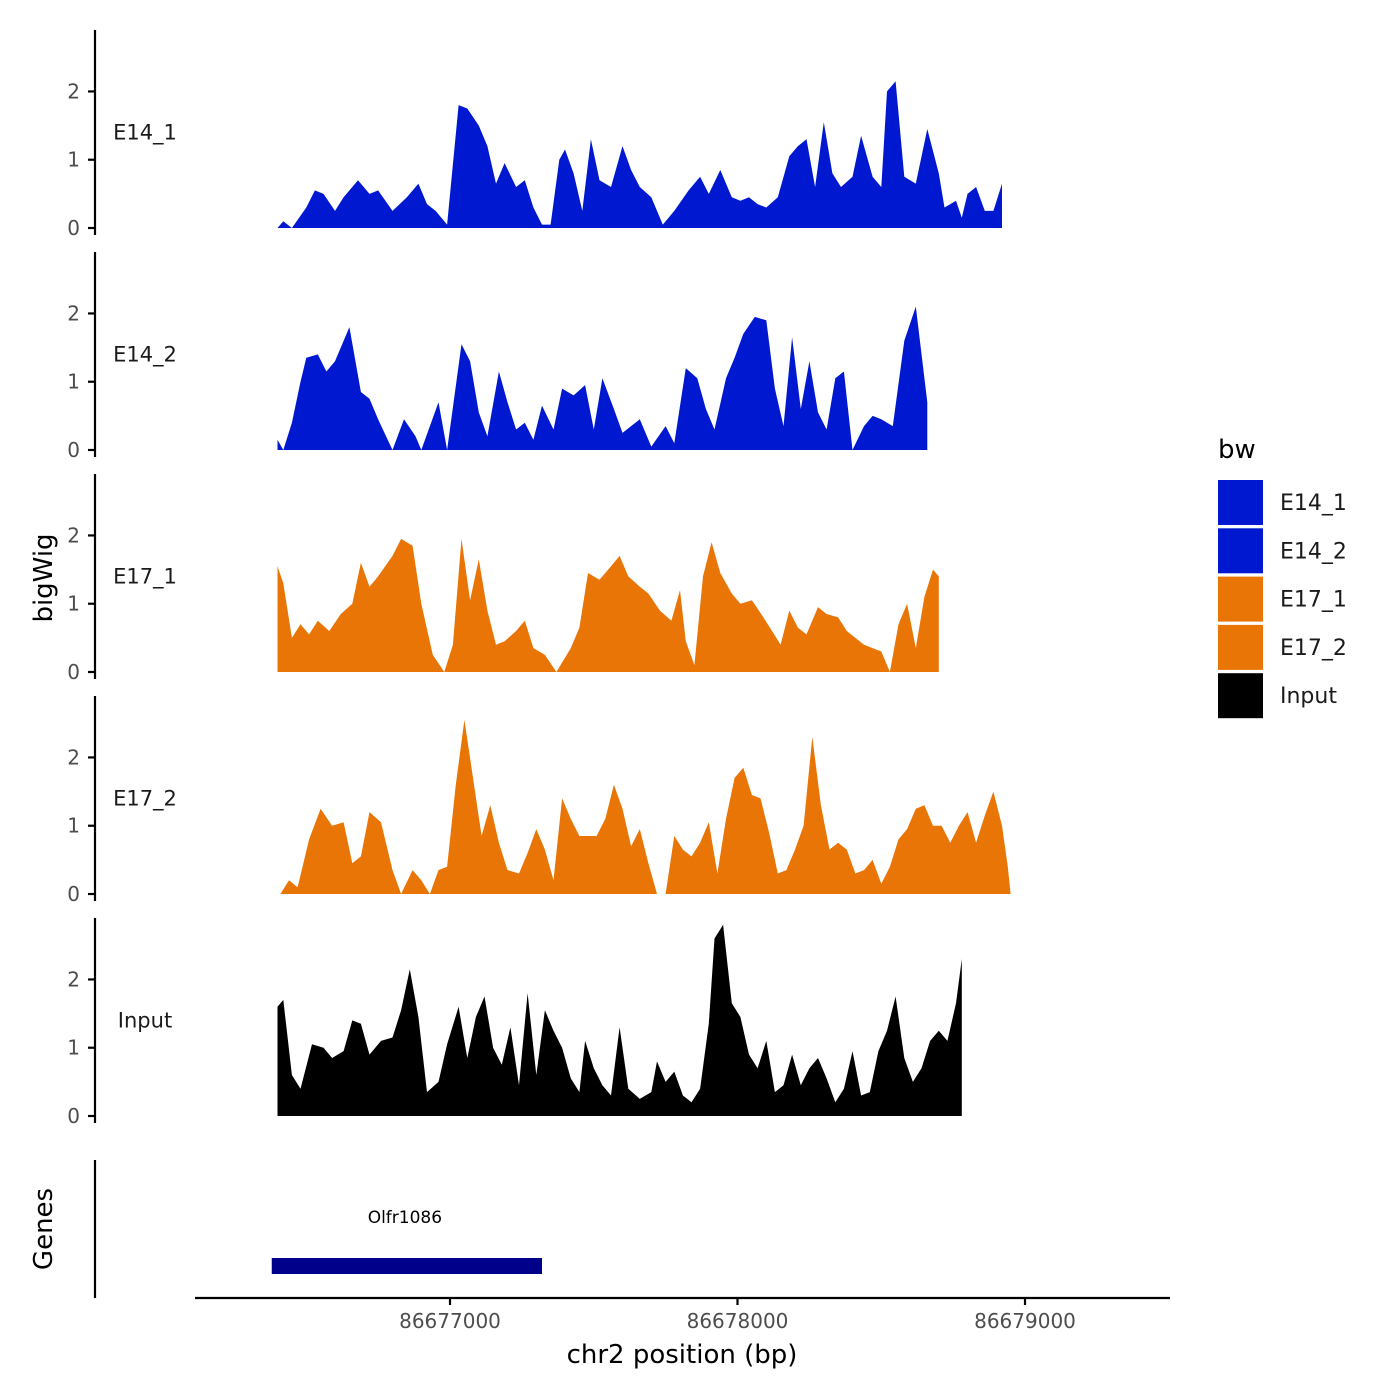 Image resolution: width=1400 pixels, height=1400 pixels. What do you see at coordinates (145, 354) in the screenshot?
I see `track-e14-2-label: E14_2` at bounding box center [145, 354].